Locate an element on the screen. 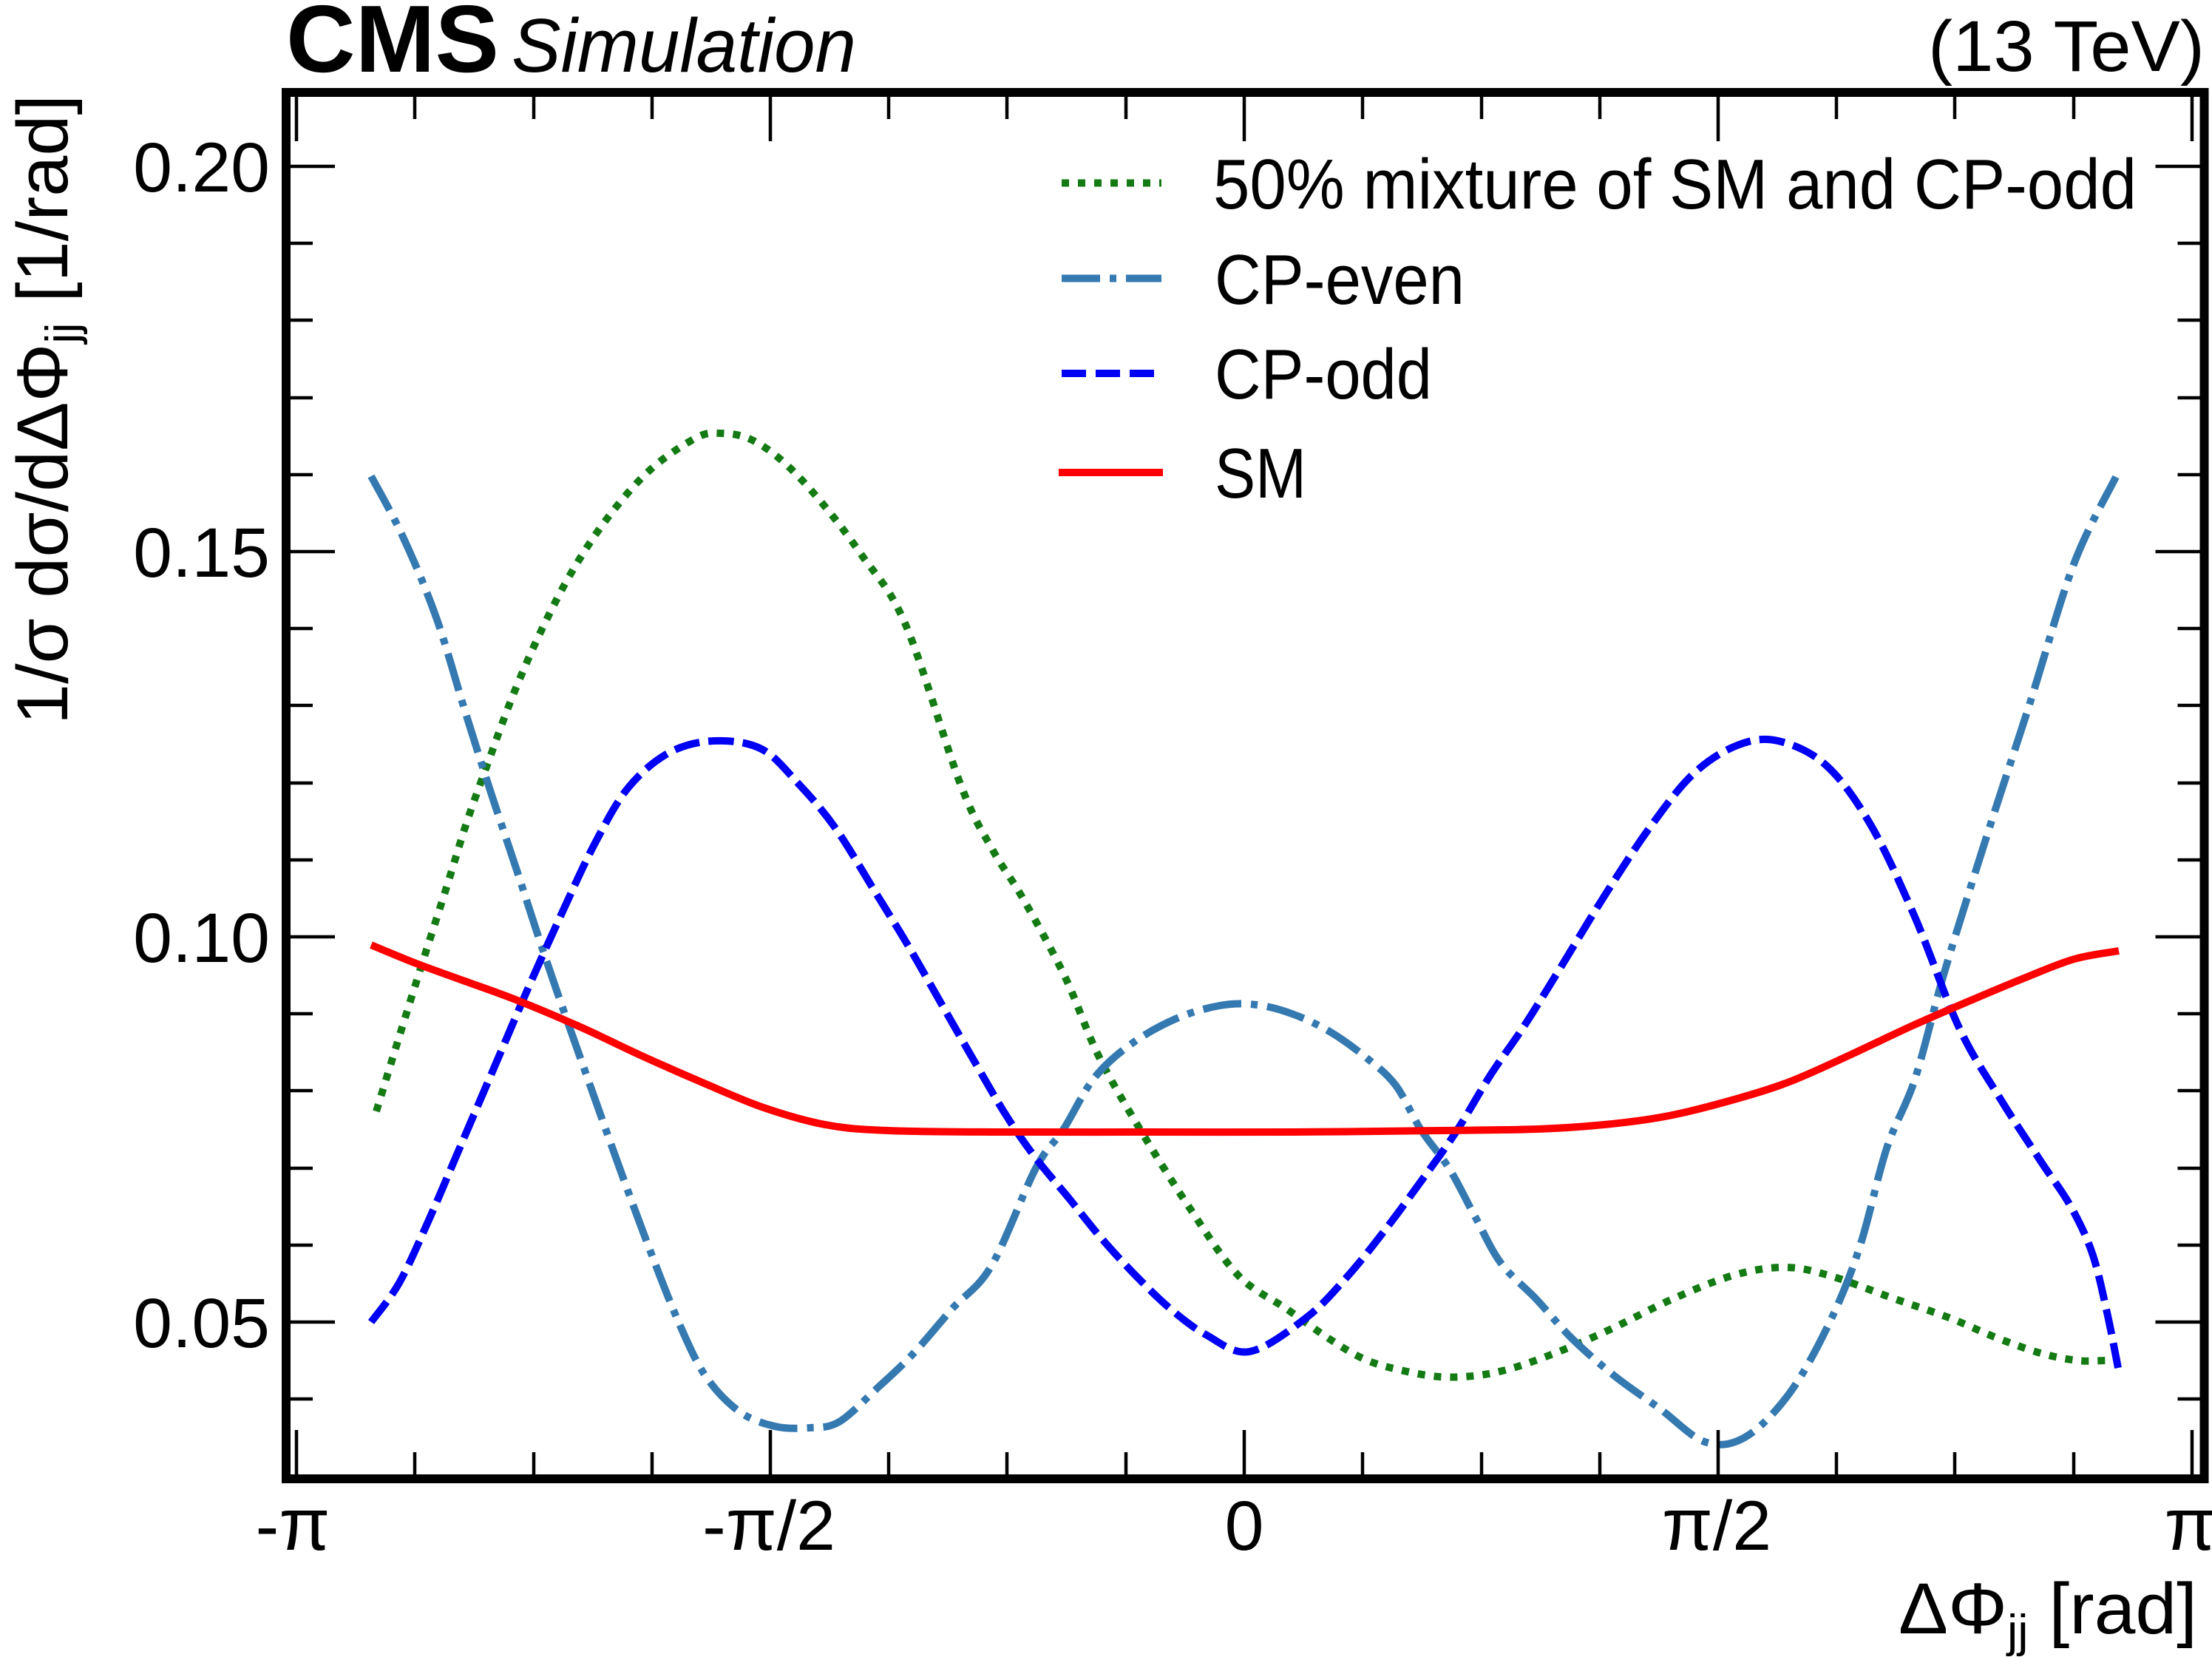 This screenshot has height=1657, width=2212. svg-text: ΔΦjj [rad] is located at coordinates (2048, 1612).